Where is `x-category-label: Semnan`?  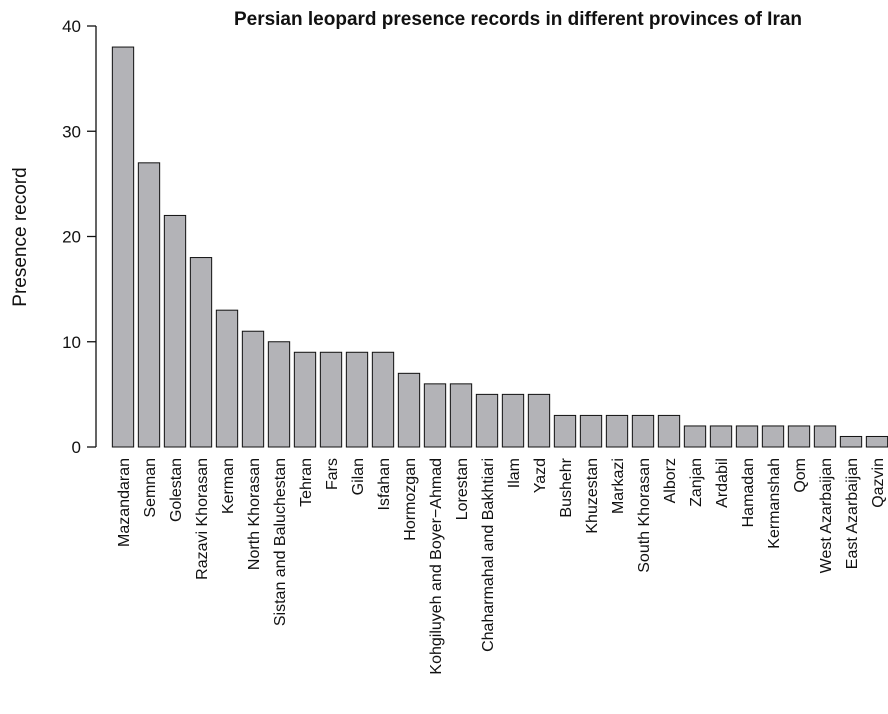
x-category-label: Semnan is located at coordinates (150, 488).